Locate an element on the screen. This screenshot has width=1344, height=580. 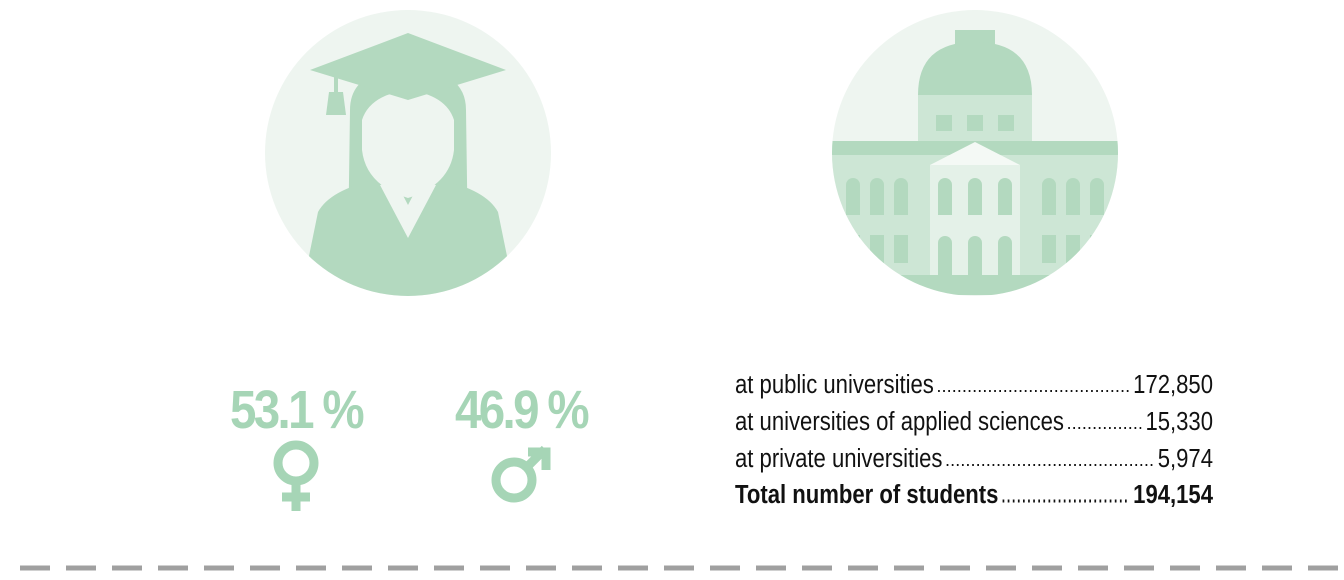
graduate-icon is located at coordinates (408, 153).